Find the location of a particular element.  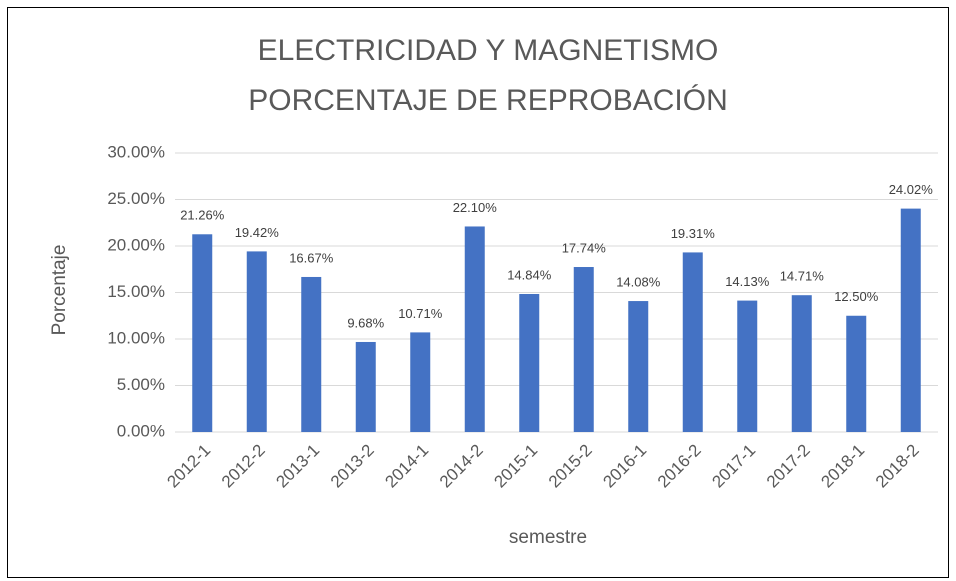

data-label: 14.08% is located at coordinates (638, 281).